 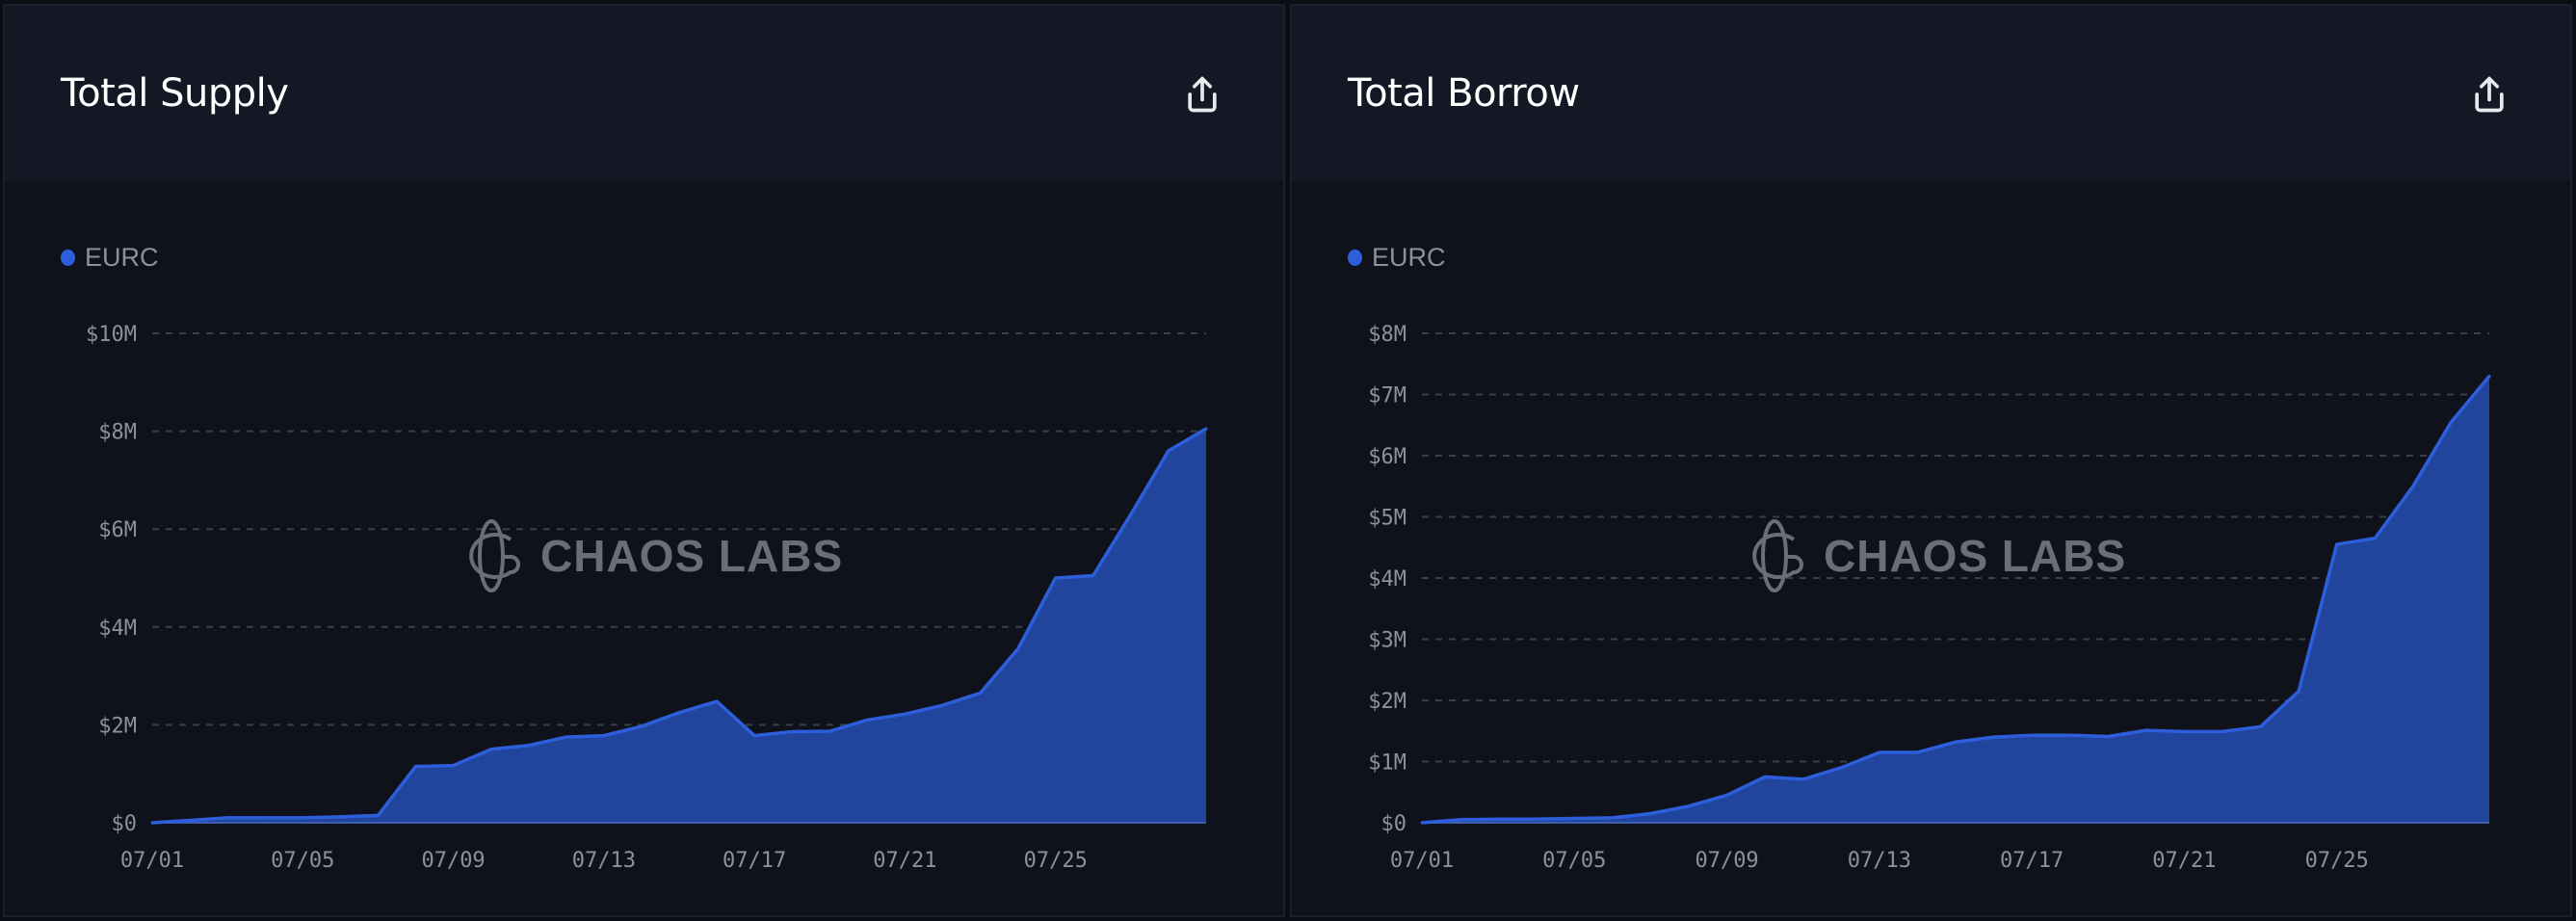 What do you see at coordinates (175, 93) in the screenshot?
I see `panel-title: Total Supply` at bounding box center [175, 93].